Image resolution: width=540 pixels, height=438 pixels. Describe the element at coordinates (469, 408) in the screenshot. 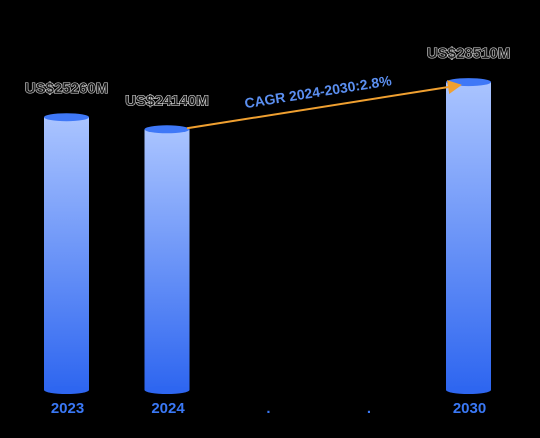

I see `category-label-2030: 2030` at that location.